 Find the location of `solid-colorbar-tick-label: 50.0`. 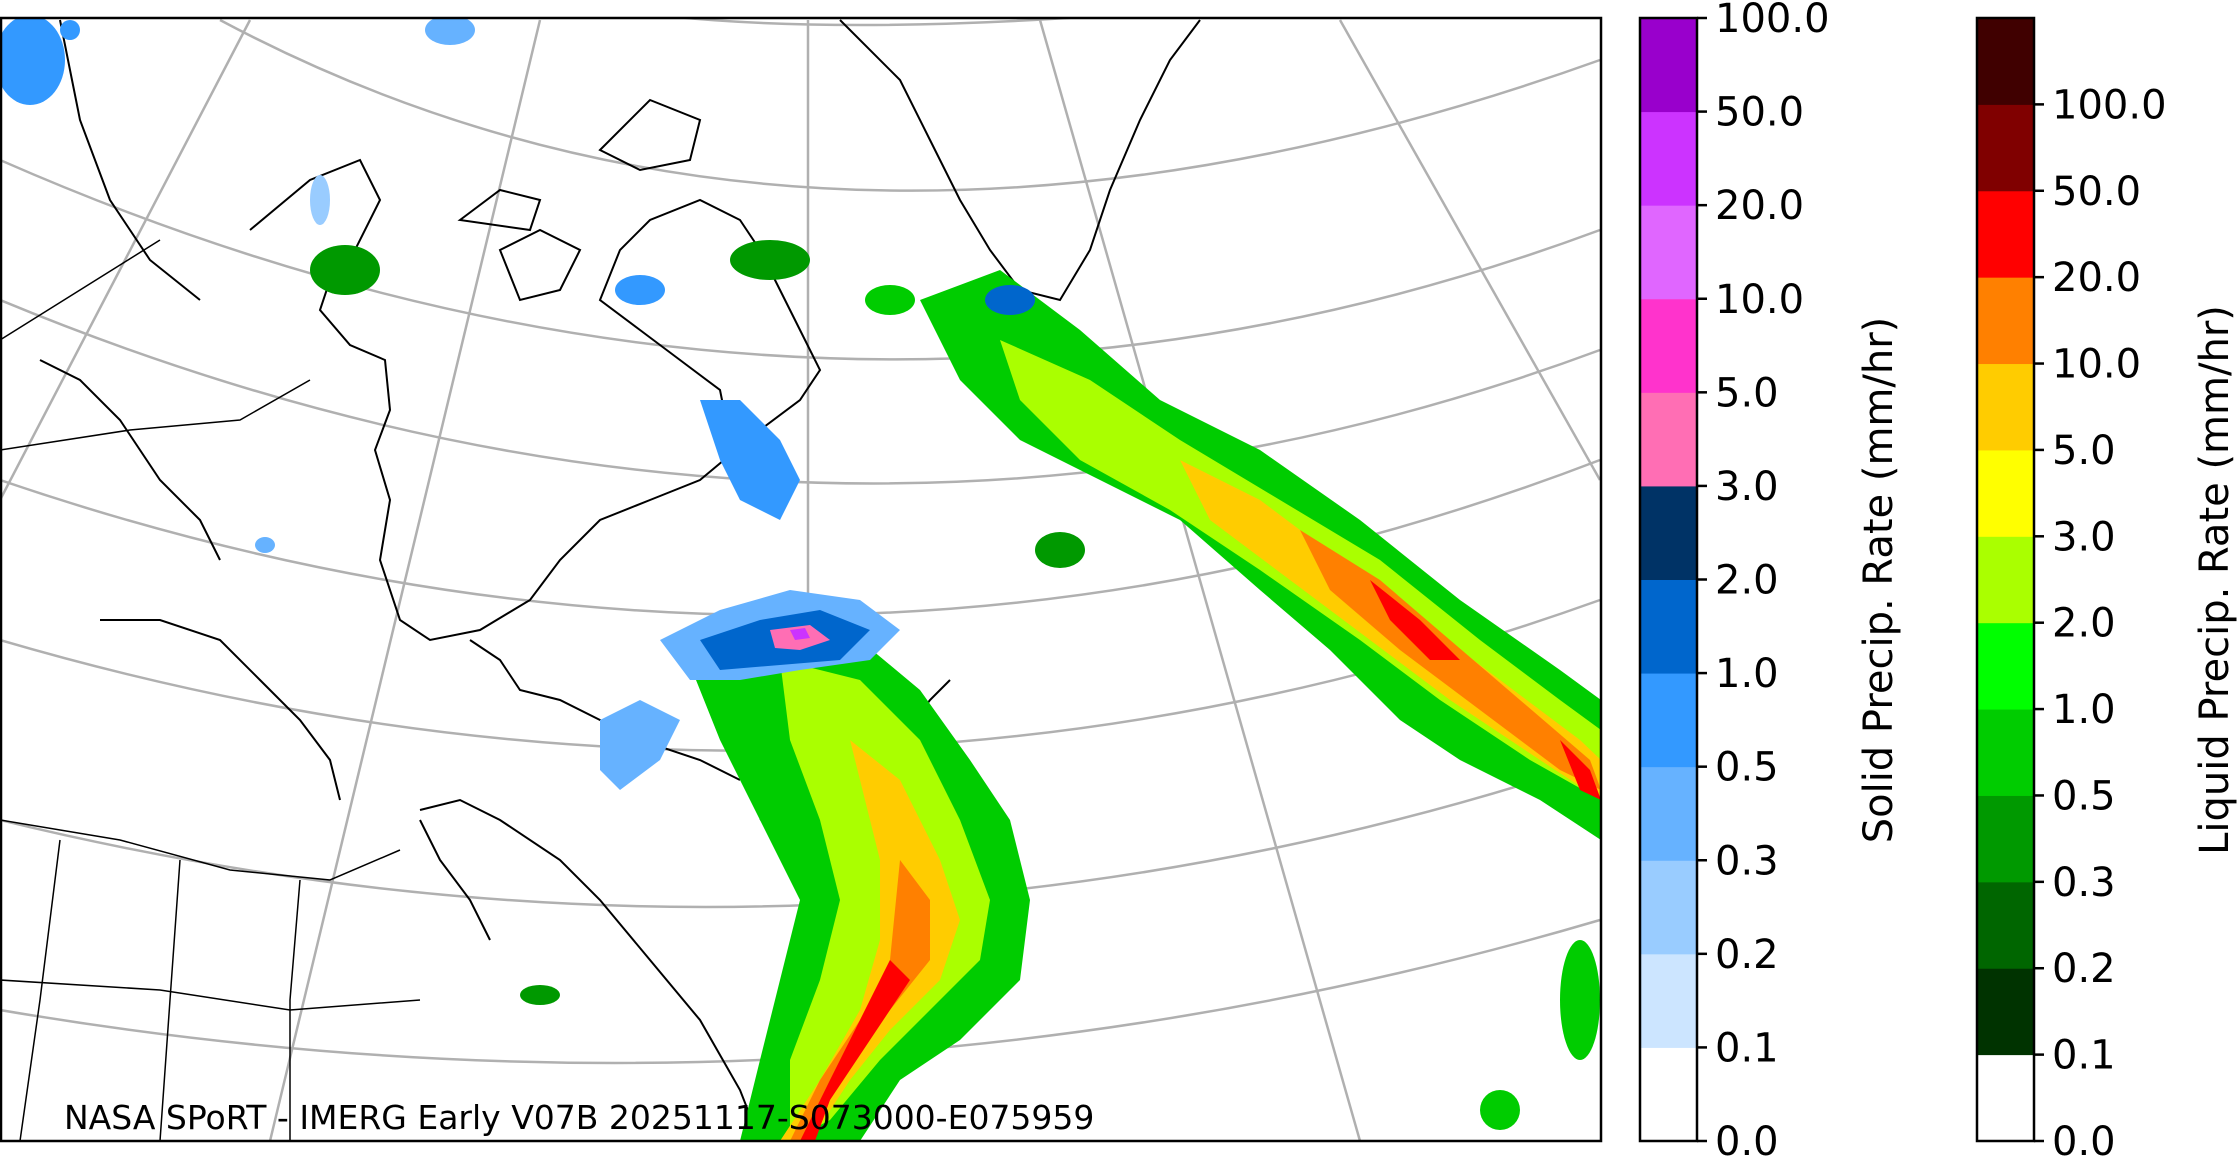

solid-colorbar-tick-label: 50.0 is located at coordinates (1759, 113).